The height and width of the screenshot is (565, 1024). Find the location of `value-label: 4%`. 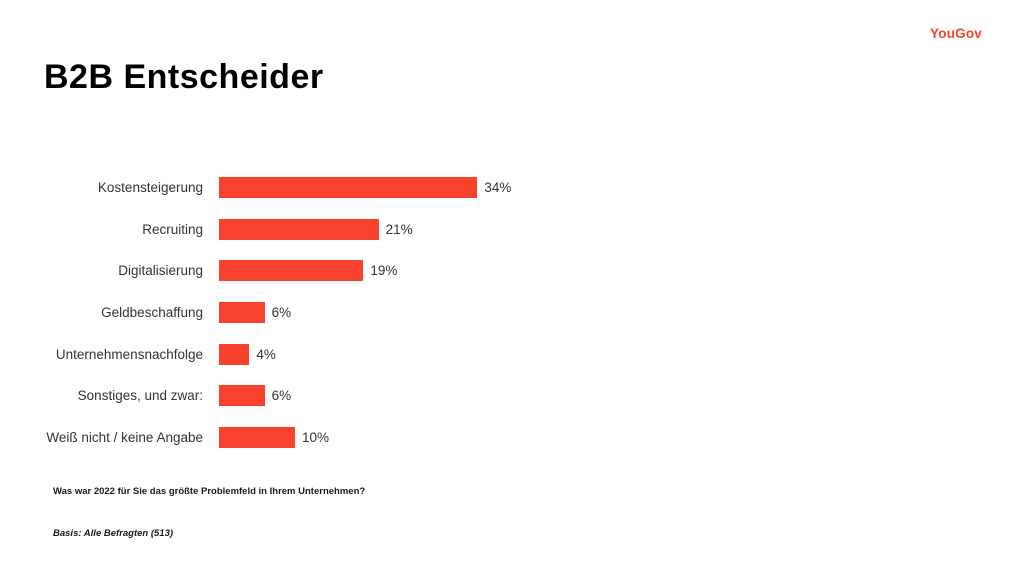

value-label: 4% is located at coordinates (266, 354).